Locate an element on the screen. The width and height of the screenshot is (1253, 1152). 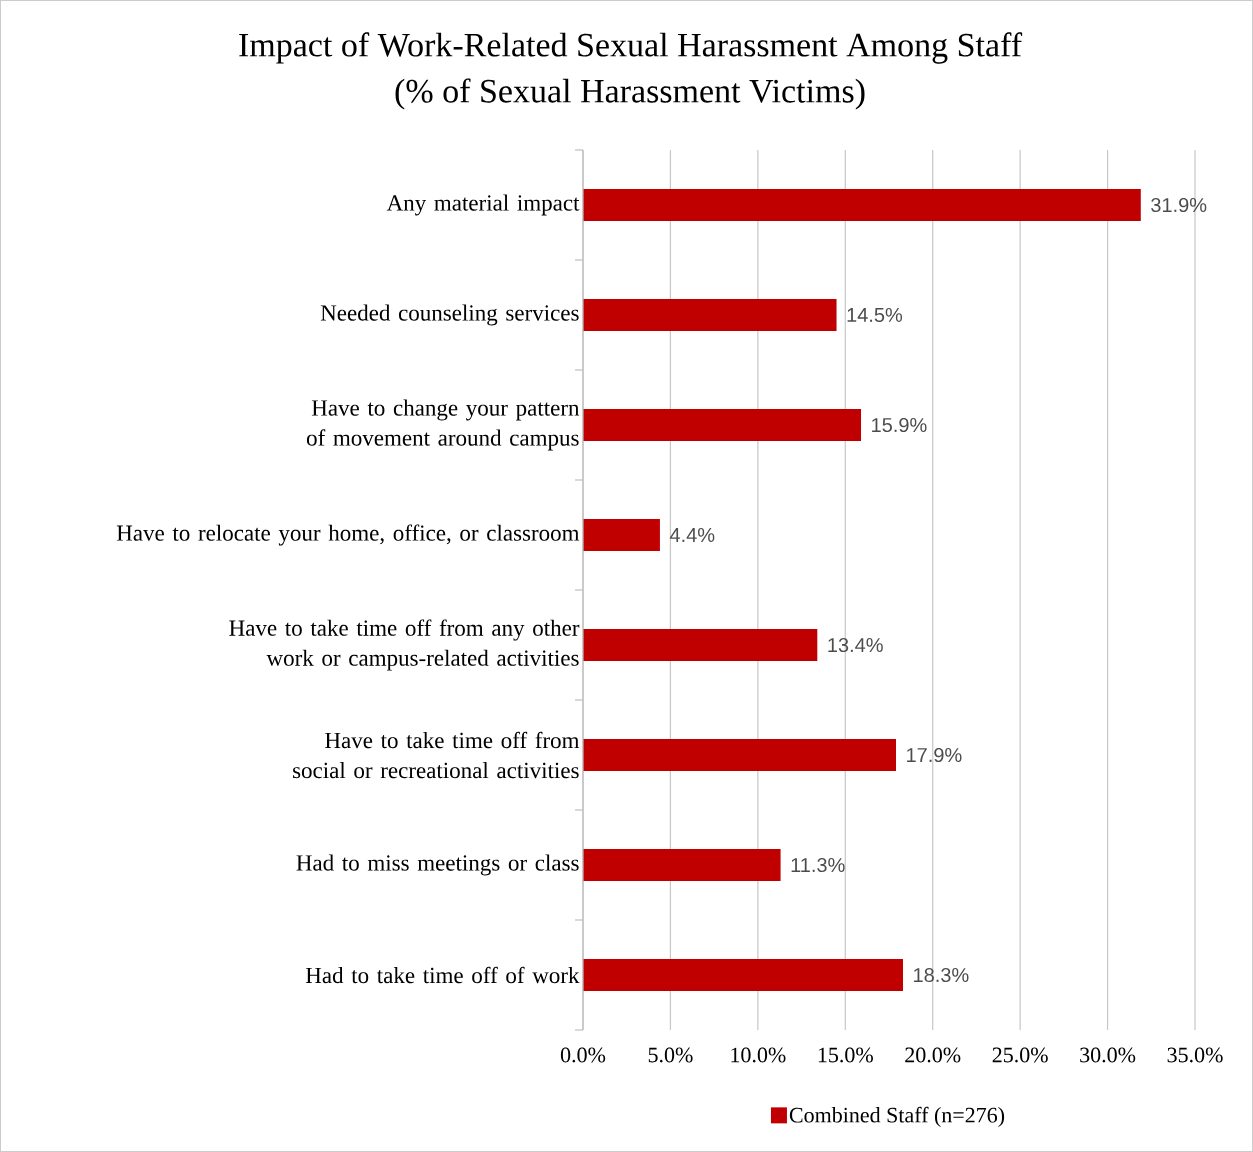
y-tick-label: Needed counseling services is located at coordinates (449, 315).